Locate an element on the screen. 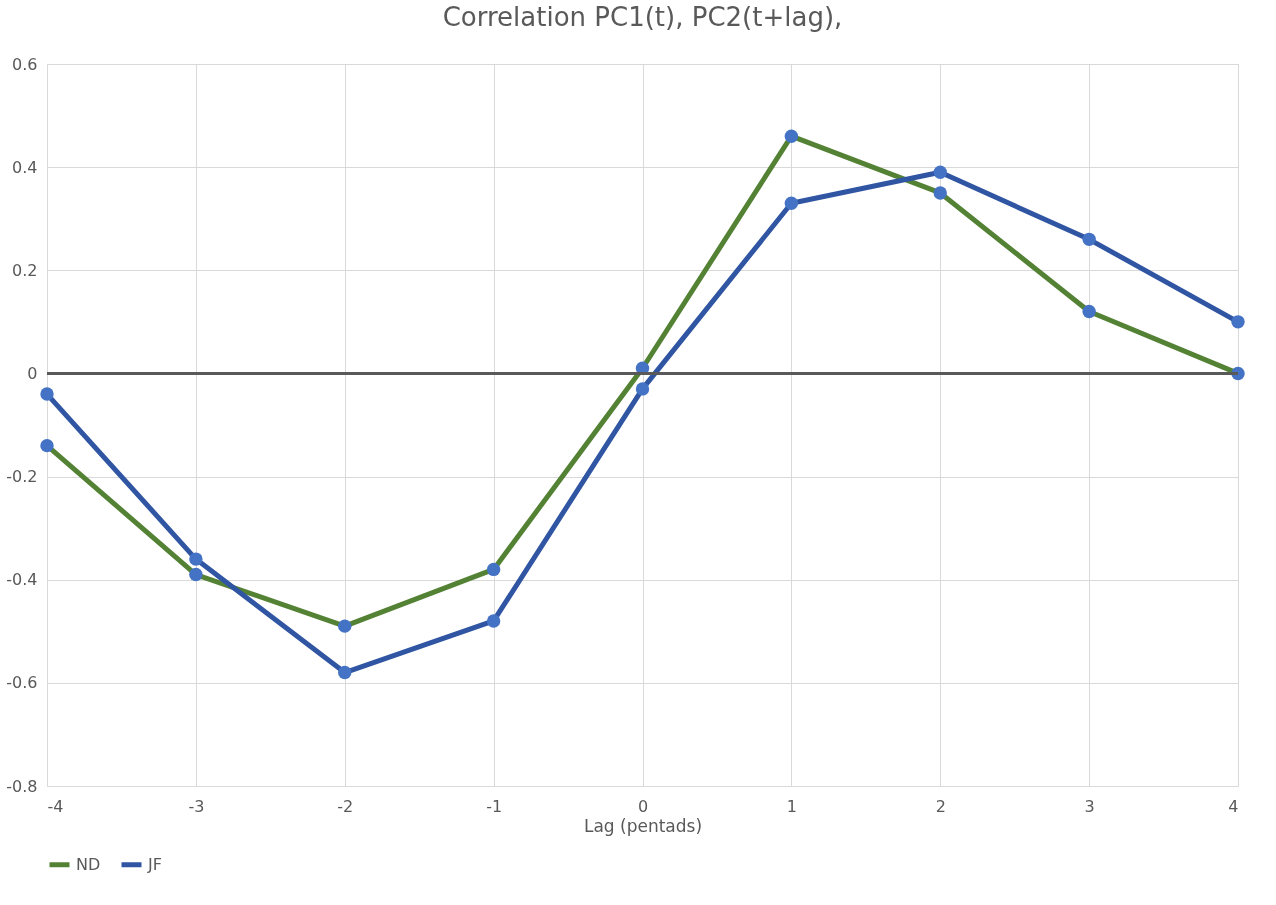 The image size is (1276, 905). x-tick-label: -3 is located at coordinates (196, 806).